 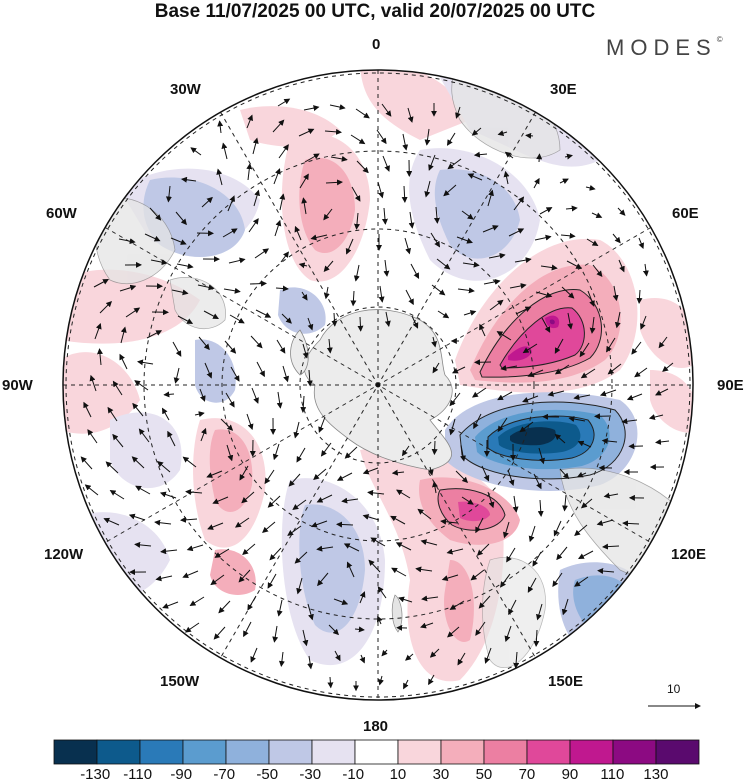 What do you see at coordinates (185, 89) in the screenshot?
I see `label-30w: 30W` at bounding box center [185, 89].